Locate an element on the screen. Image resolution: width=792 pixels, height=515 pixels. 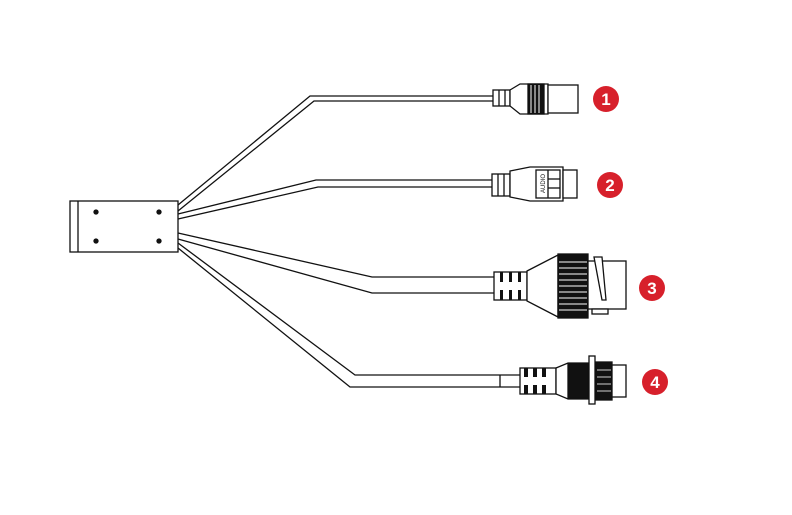
connector-1-dc-jack is located at coordinates (535, 99).